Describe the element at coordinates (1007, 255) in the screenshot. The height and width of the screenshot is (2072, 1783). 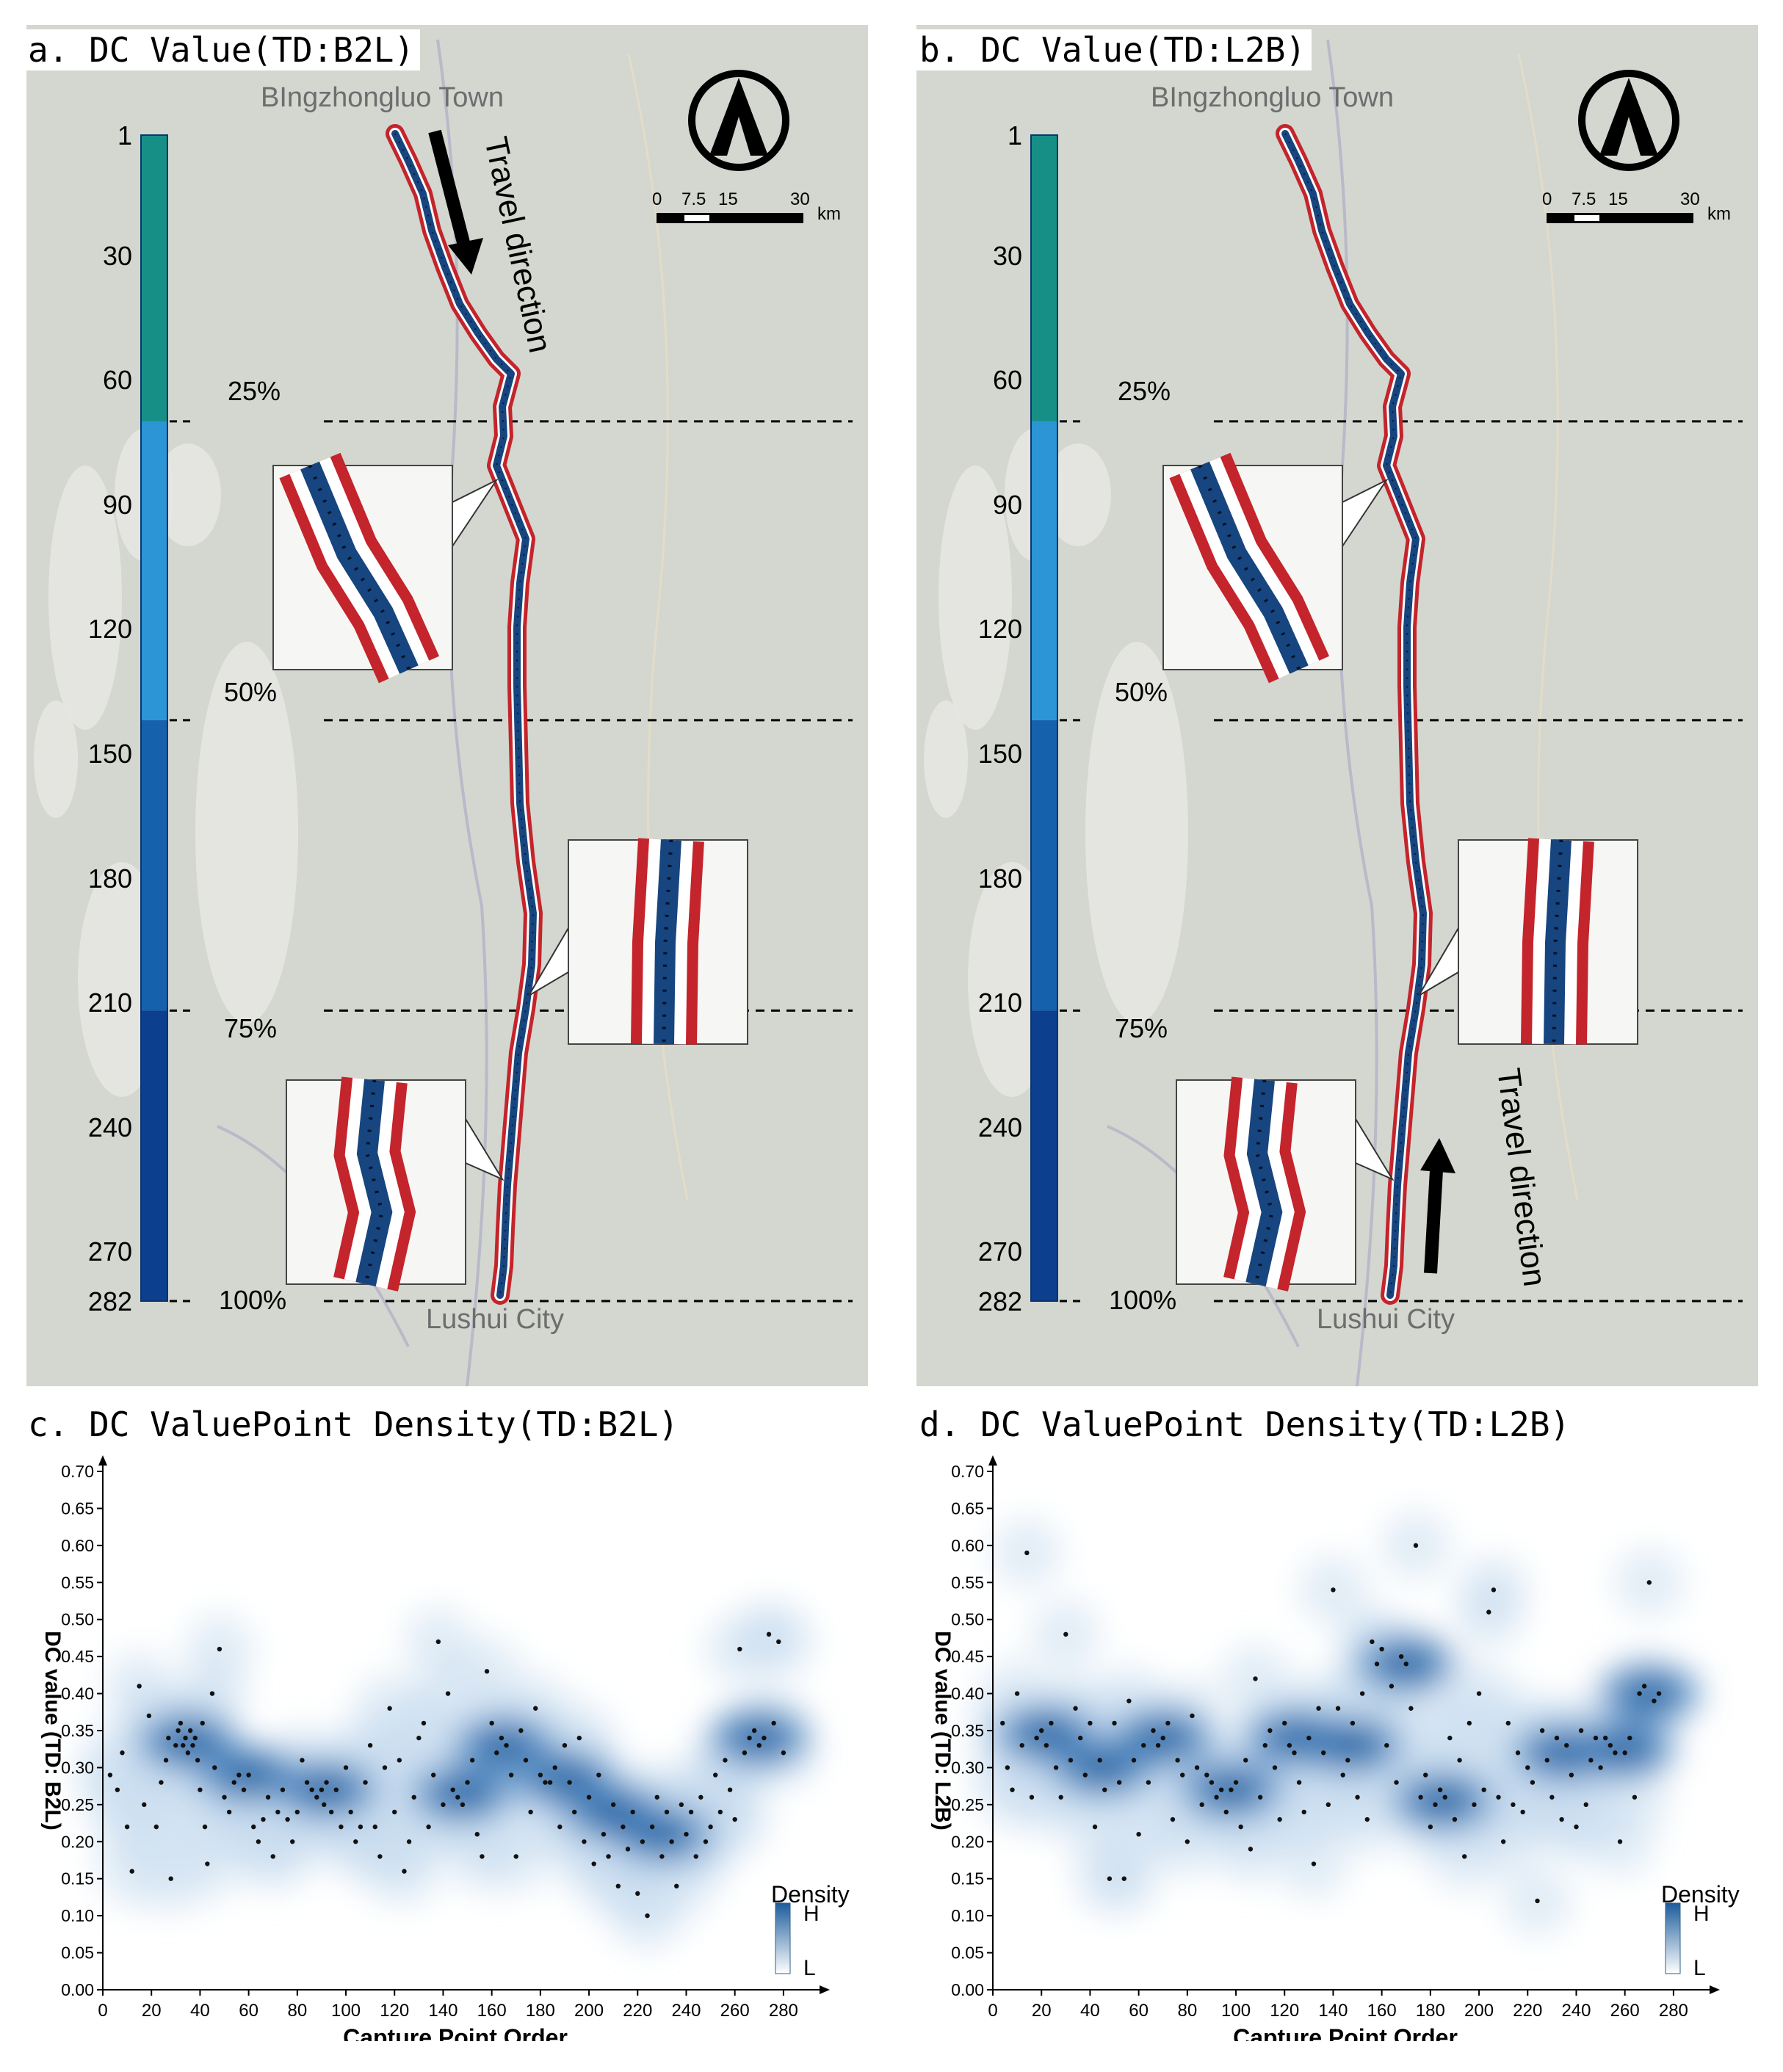
I see `colorbar-tick-label: 30` at that location.